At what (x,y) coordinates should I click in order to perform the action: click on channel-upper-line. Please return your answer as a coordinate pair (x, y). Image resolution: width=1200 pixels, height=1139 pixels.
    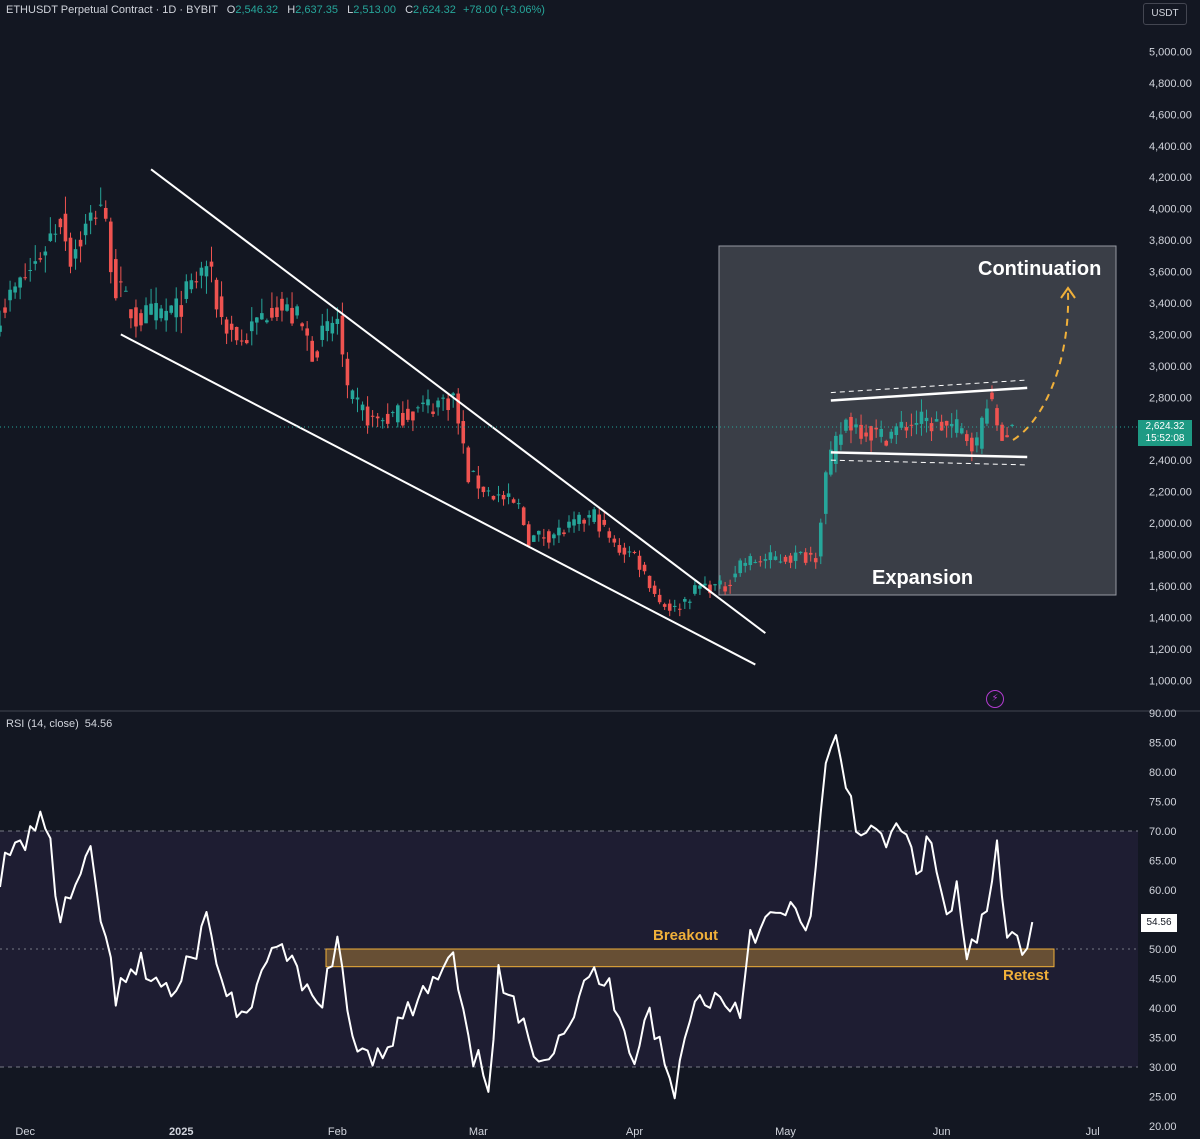
    Looking at the image, I should click on (929, 394).